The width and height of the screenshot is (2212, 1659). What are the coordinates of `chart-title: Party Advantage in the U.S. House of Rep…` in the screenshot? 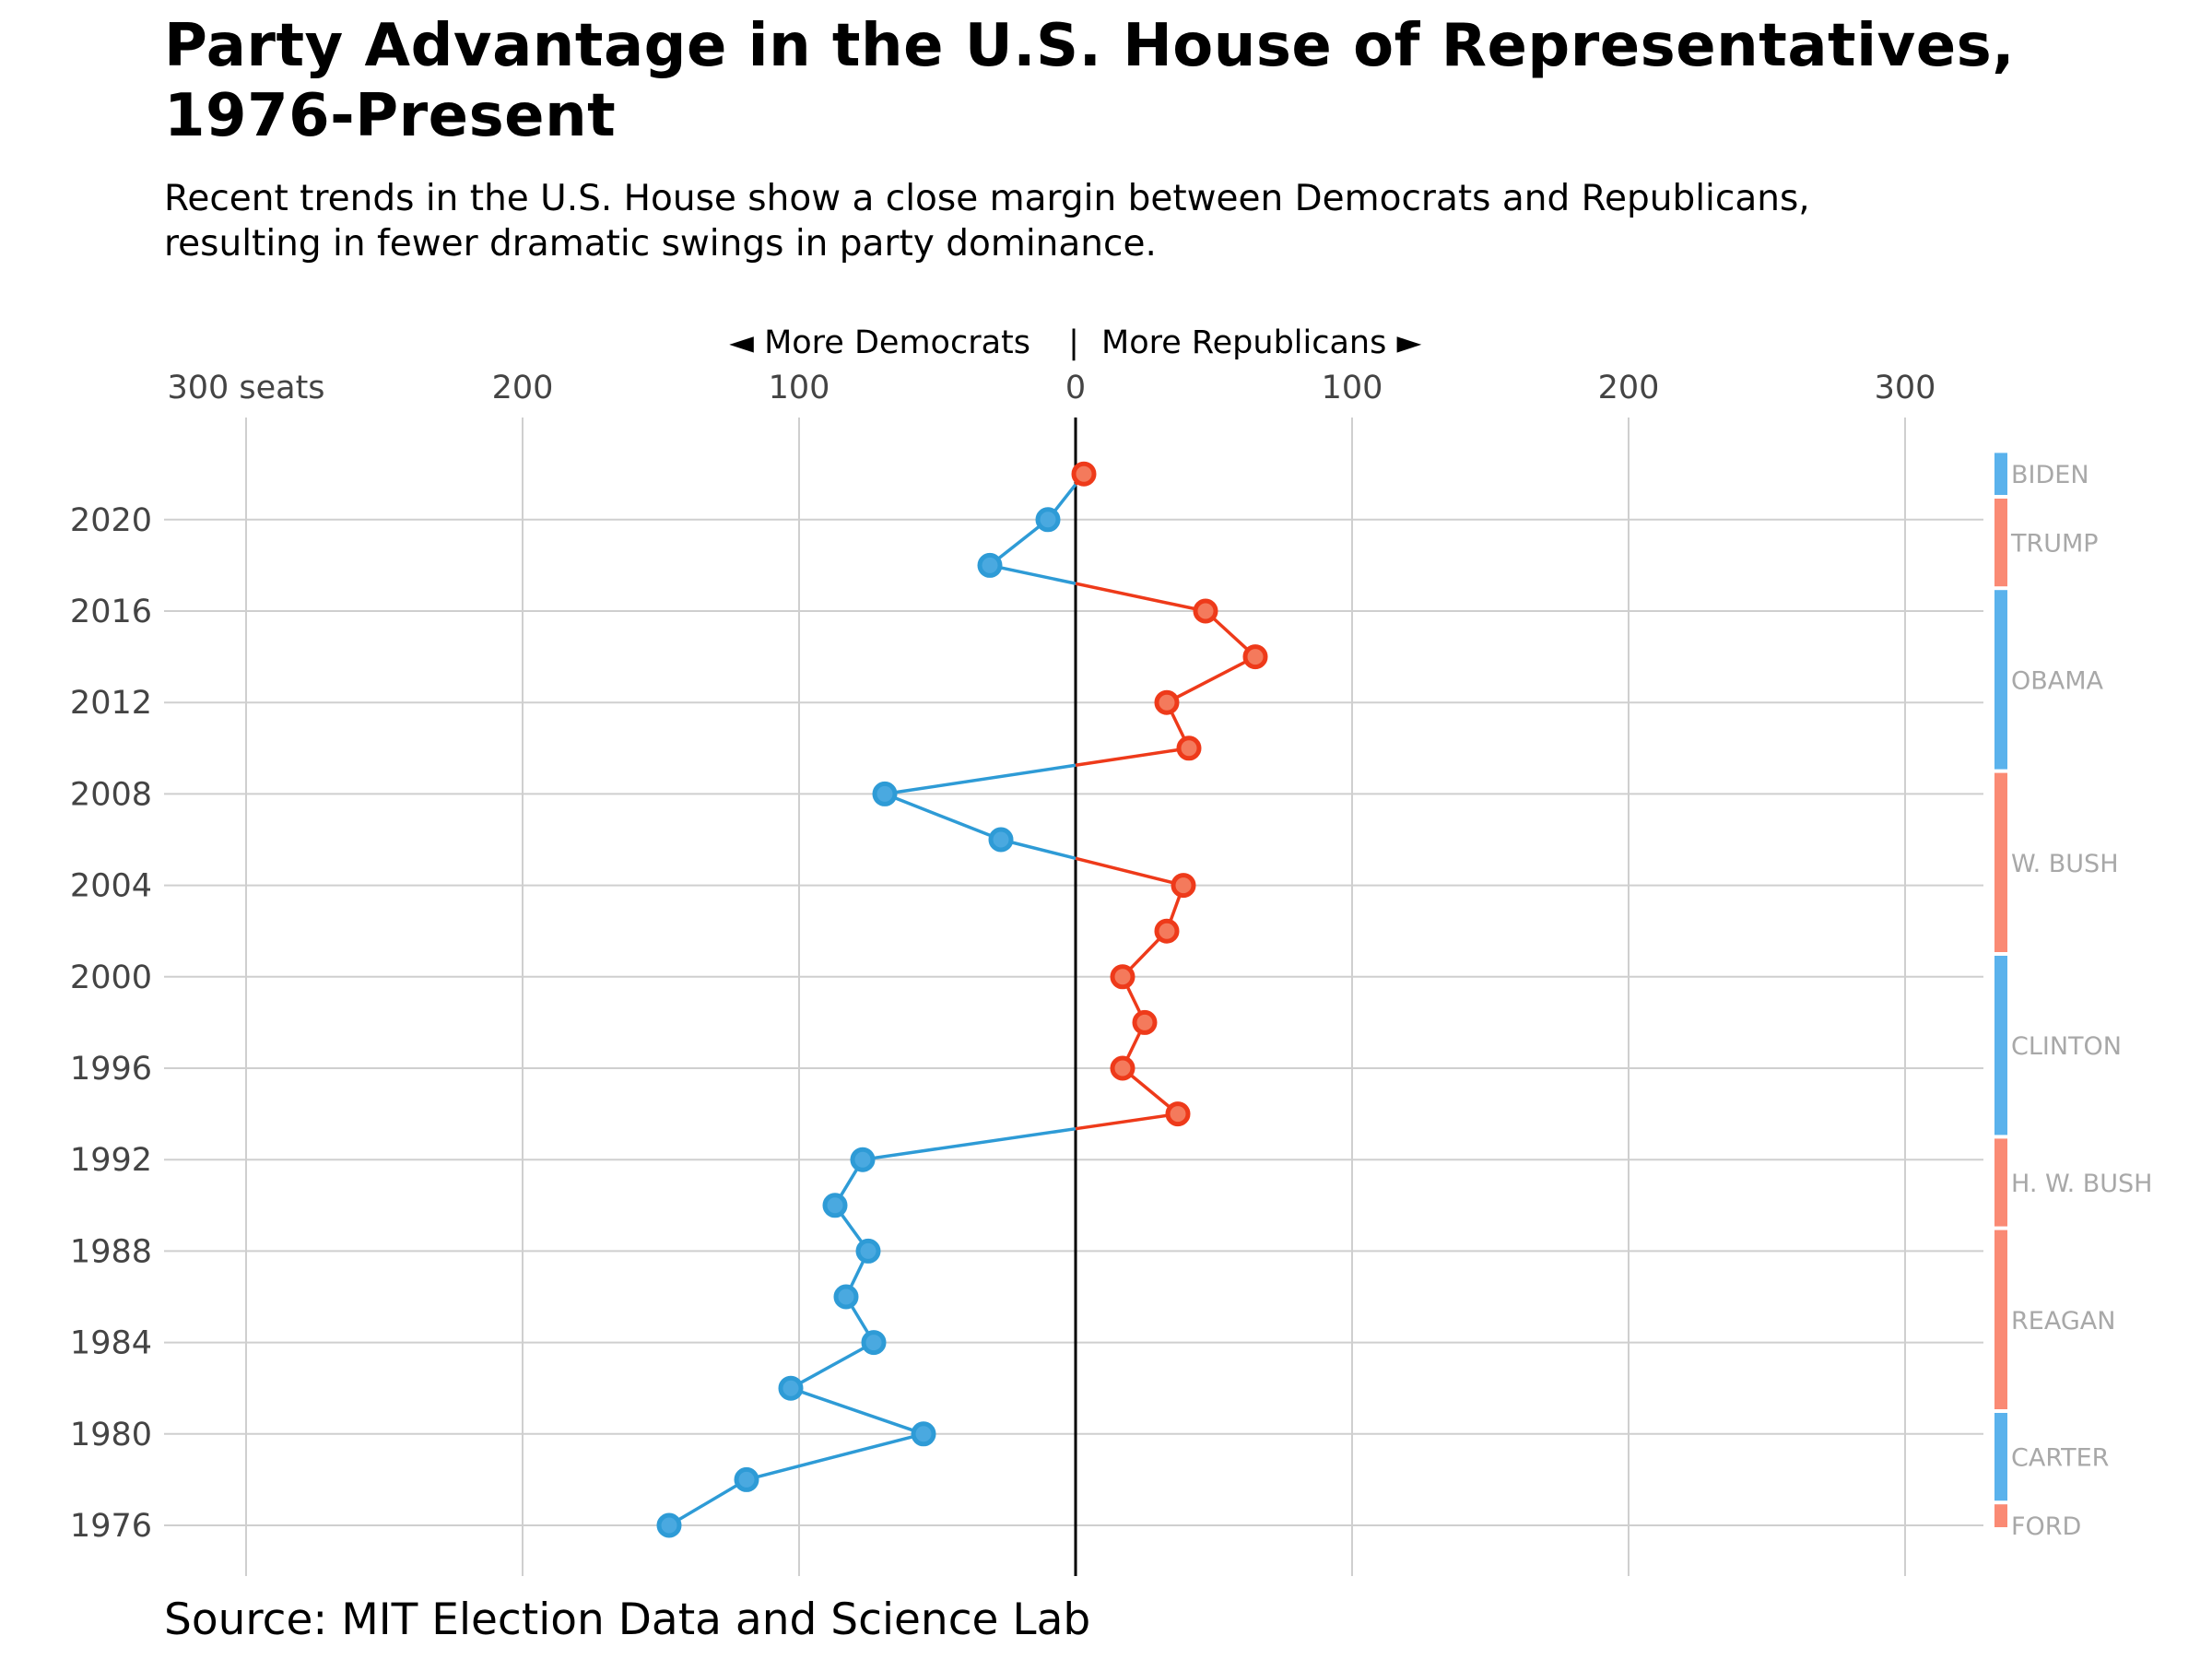 It's located at (1090, 81).